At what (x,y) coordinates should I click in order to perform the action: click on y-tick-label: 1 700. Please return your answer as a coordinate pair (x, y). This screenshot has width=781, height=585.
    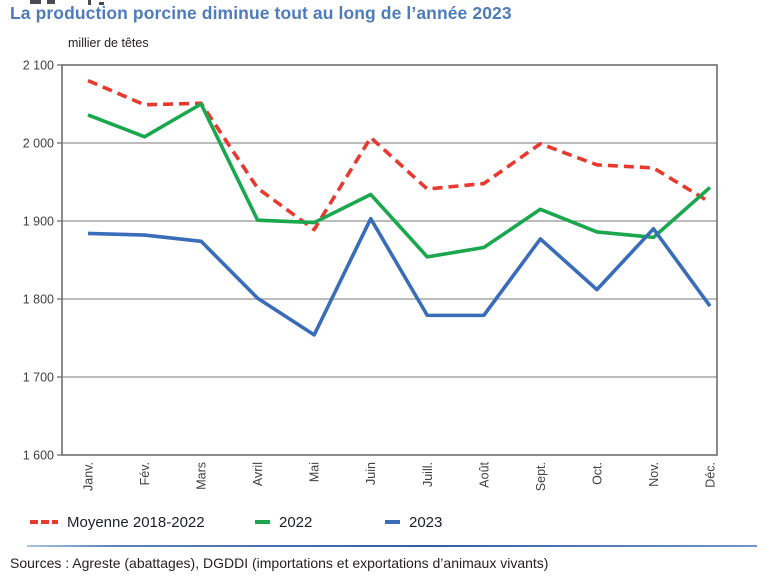
    Looking at the image, I should click on (38, 378).